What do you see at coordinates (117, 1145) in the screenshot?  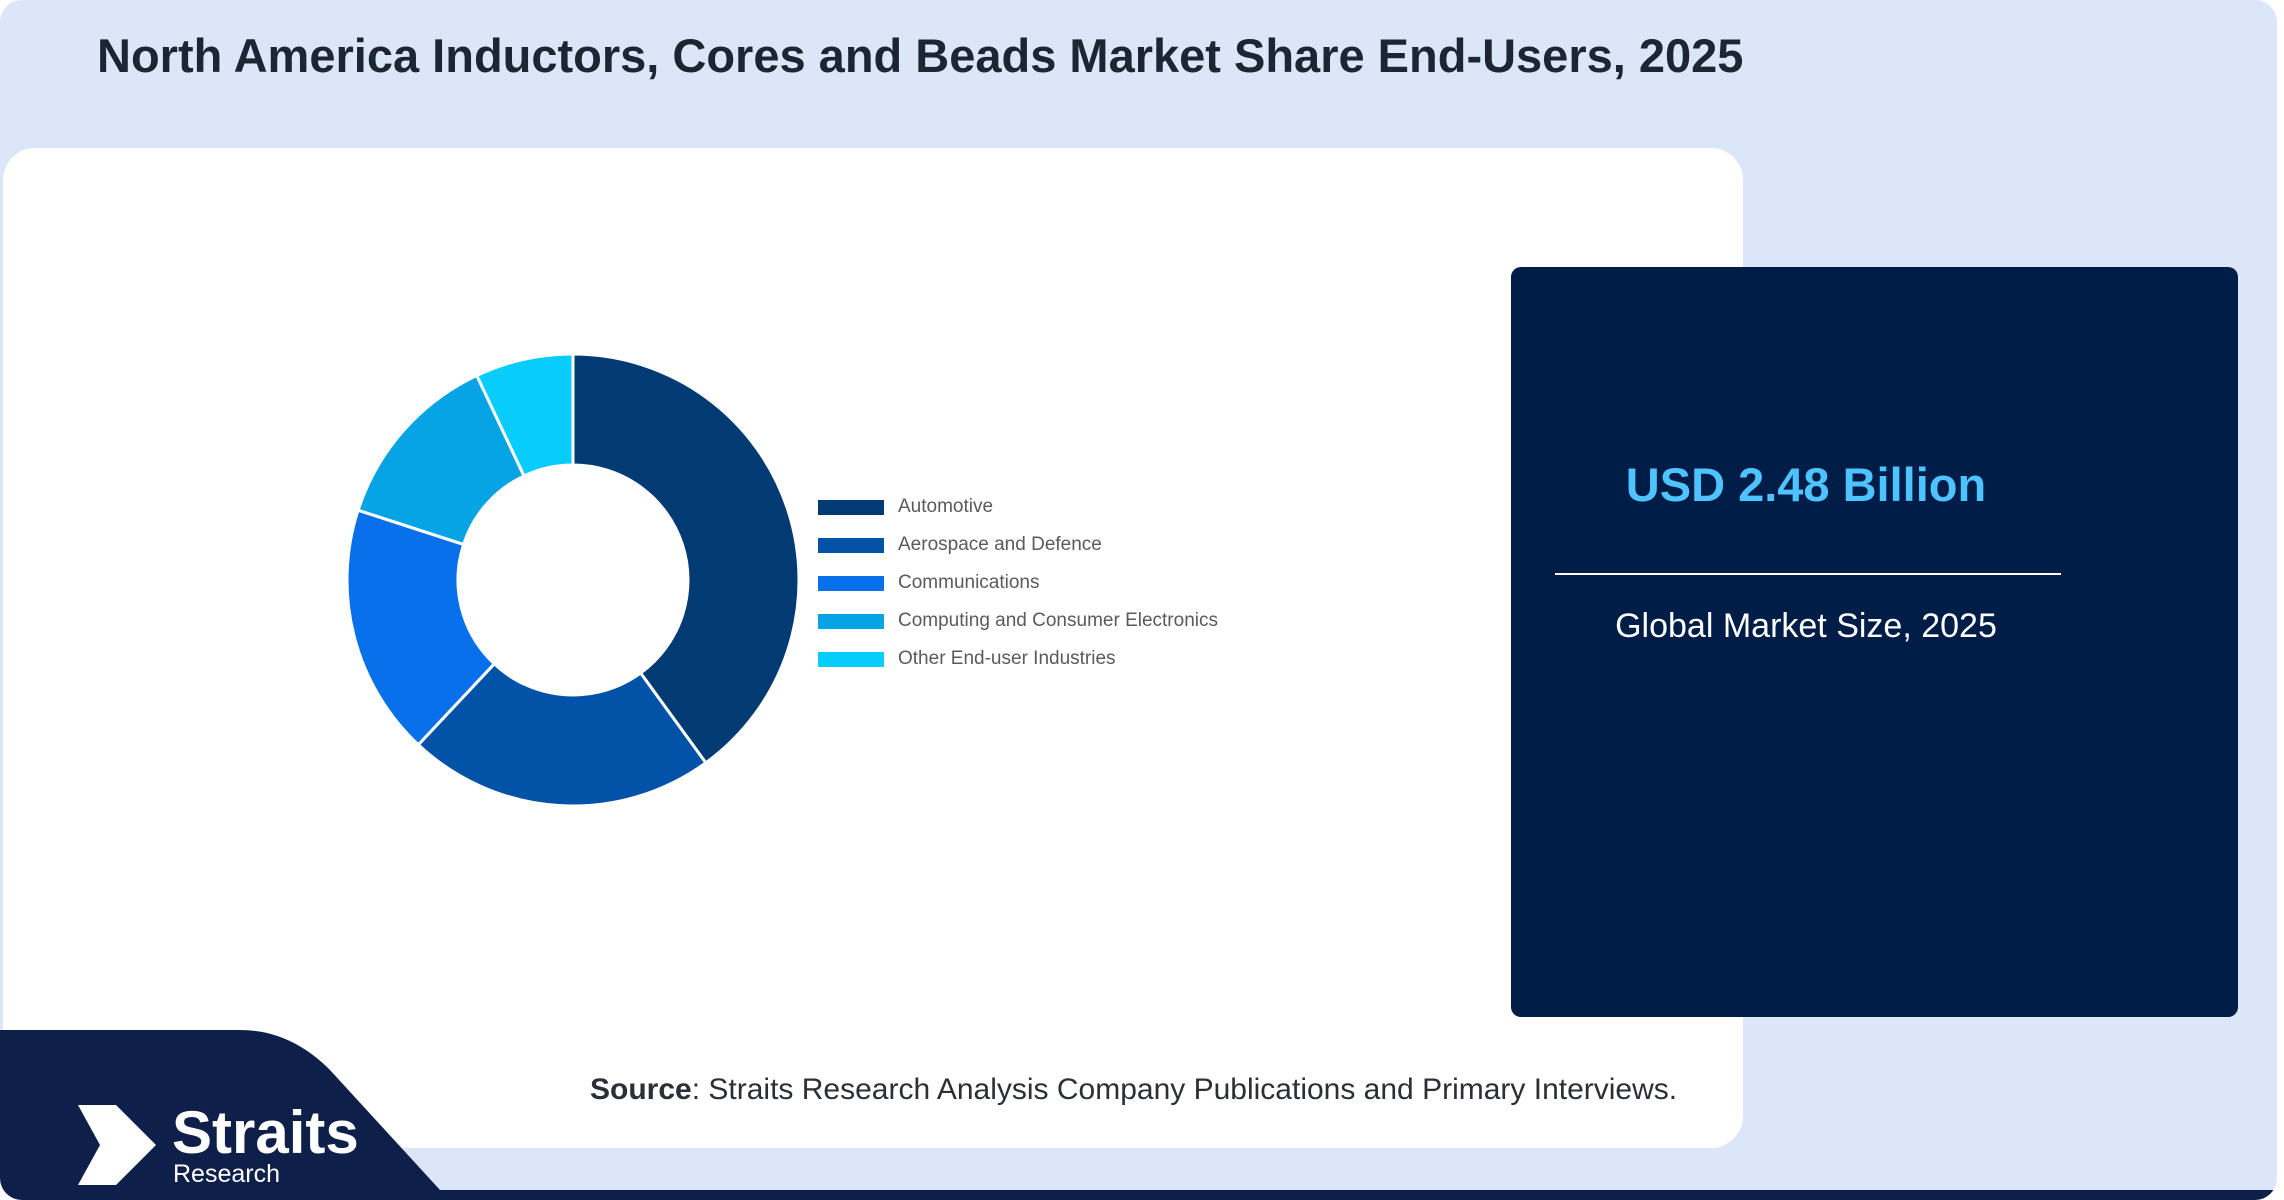 I see `straits-logo-icon` at bounding box center [117, 1145].